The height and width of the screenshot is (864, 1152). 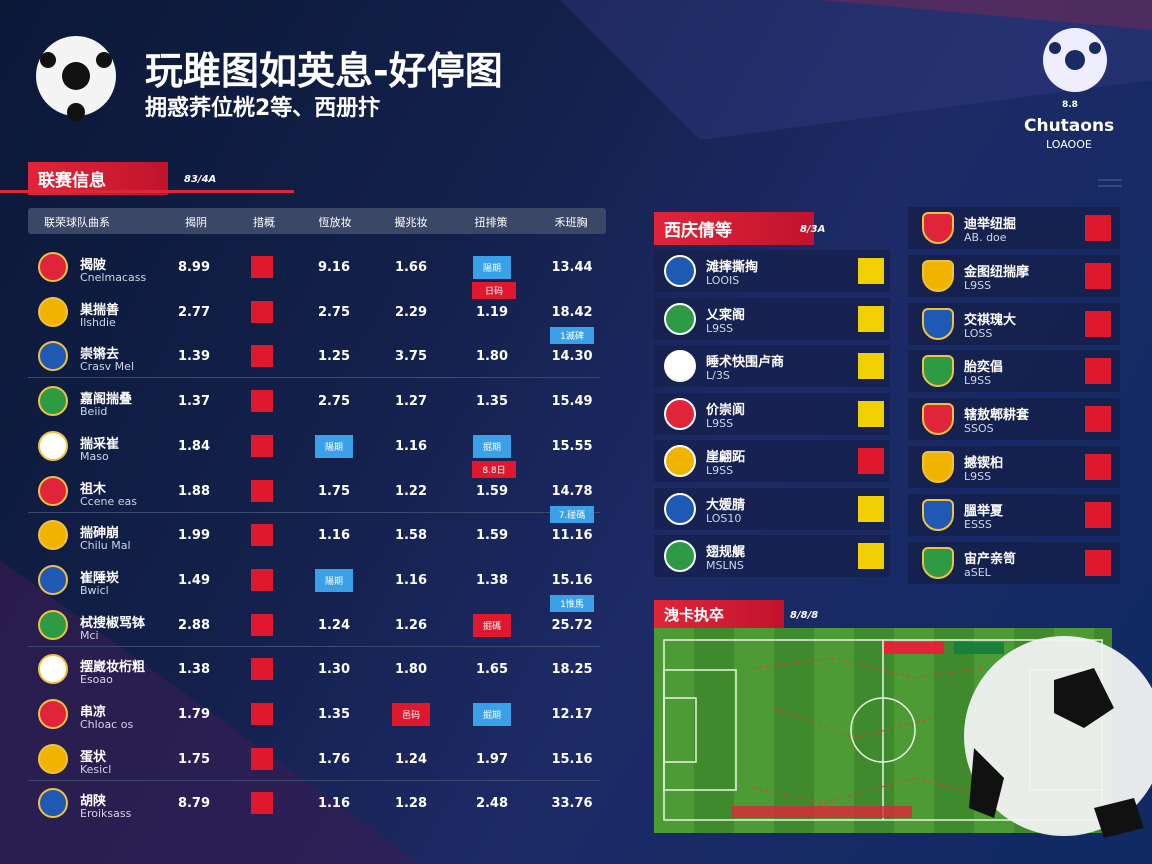 I want to click on odds-value: 33.76, so click(x=572, y=804).